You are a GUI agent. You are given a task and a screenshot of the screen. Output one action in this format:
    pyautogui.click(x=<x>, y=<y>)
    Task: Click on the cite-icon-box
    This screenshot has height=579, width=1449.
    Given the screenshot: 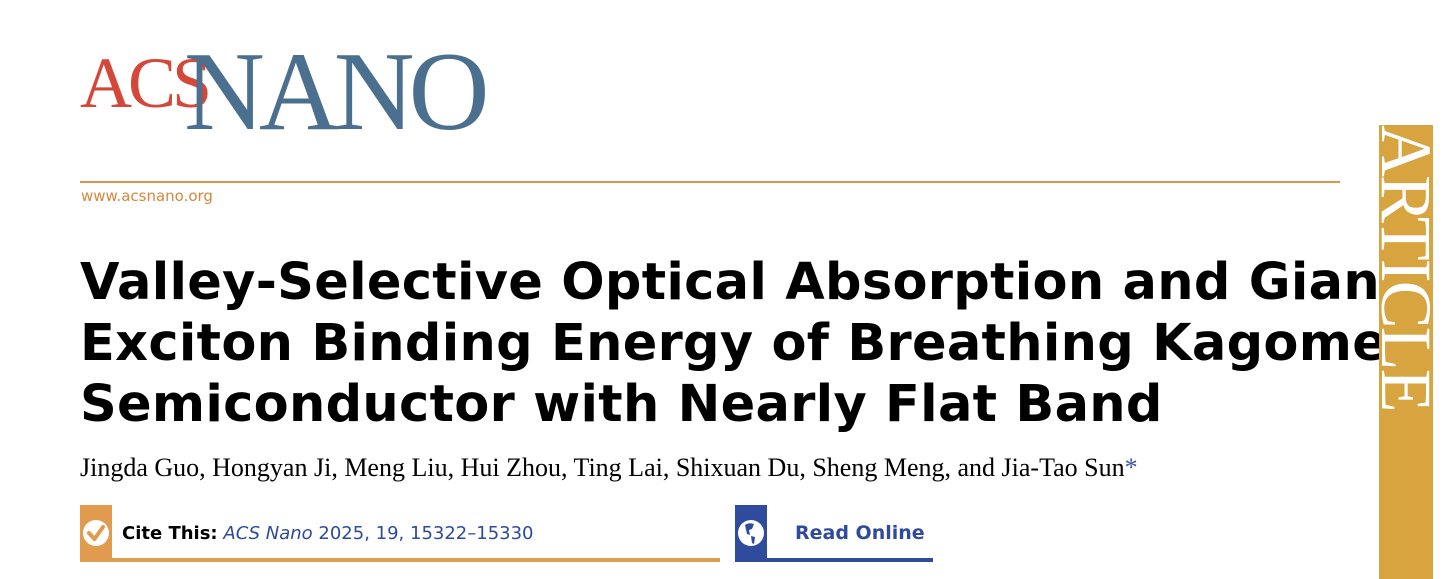 What is the action you would take?
    pyautogui.click(x=96, y=533)
    